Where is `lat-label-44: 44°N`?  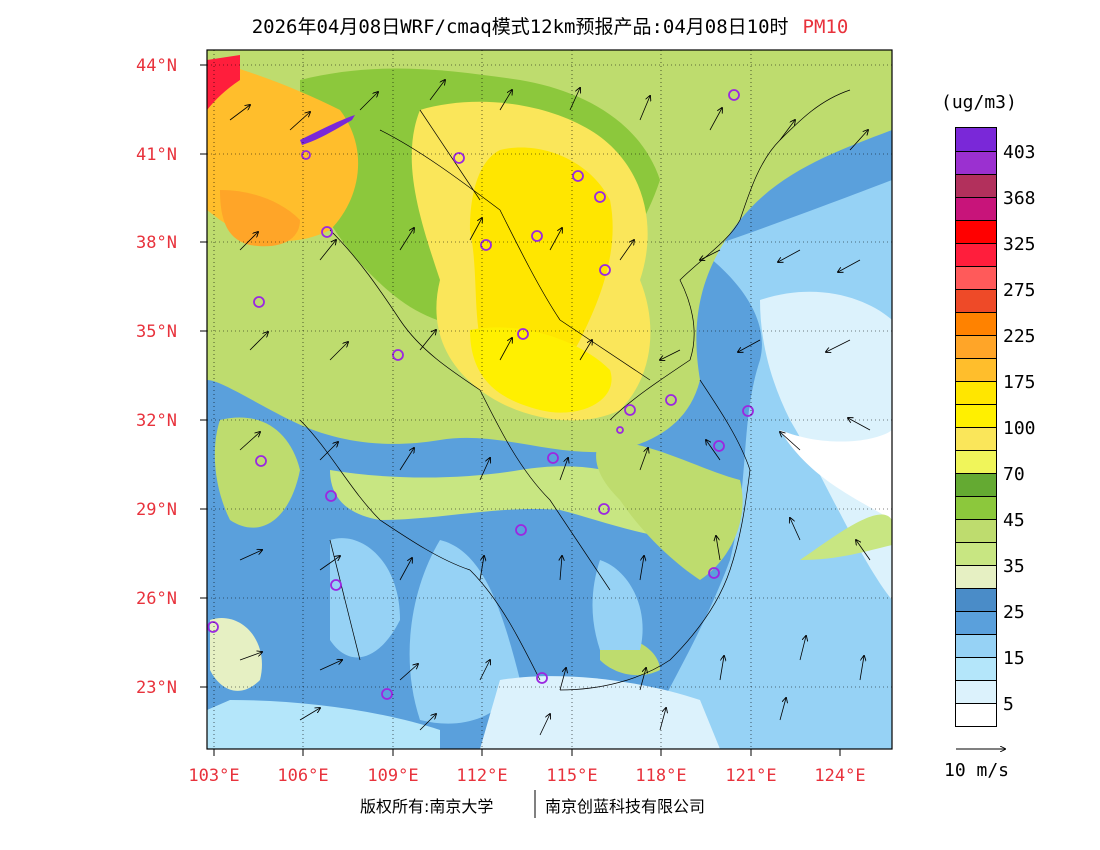 lat-label-44: 44°N is located at coordinates (156, 66).